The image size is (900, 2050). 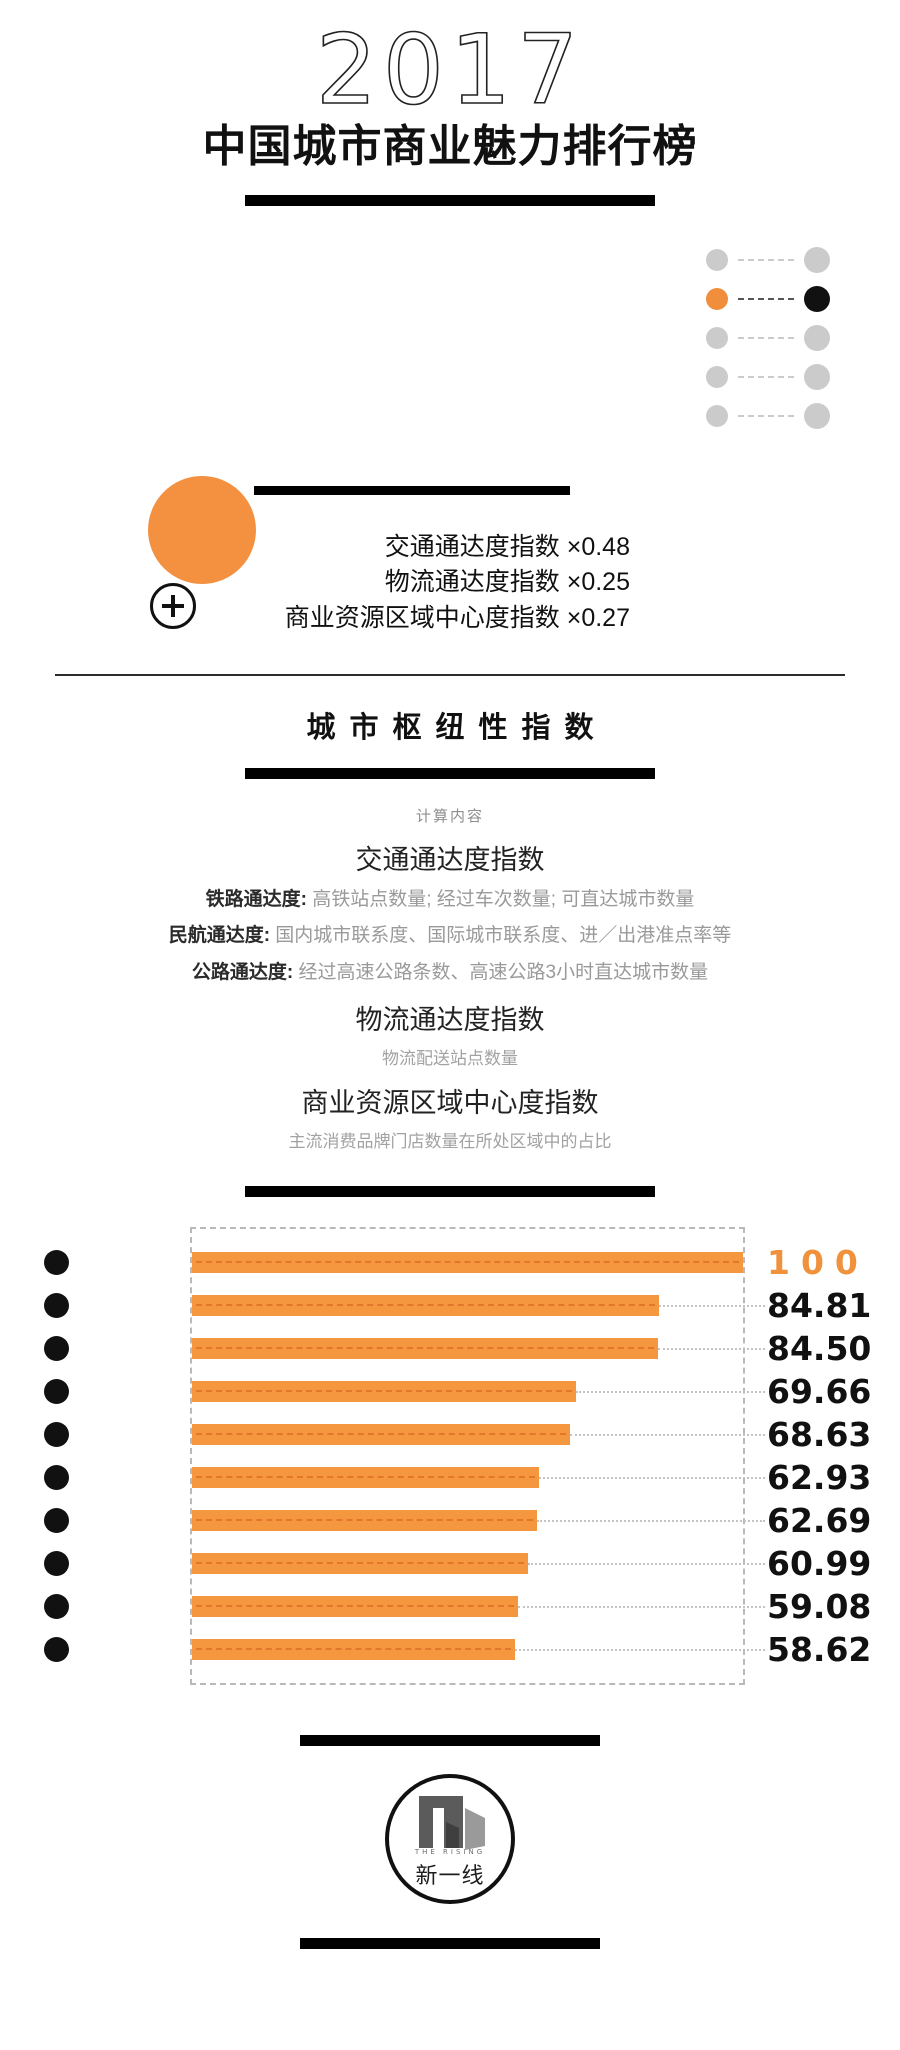 I want to click on formula-line: 交通通达度指数 ×0.48, so click(x=507, y=546).